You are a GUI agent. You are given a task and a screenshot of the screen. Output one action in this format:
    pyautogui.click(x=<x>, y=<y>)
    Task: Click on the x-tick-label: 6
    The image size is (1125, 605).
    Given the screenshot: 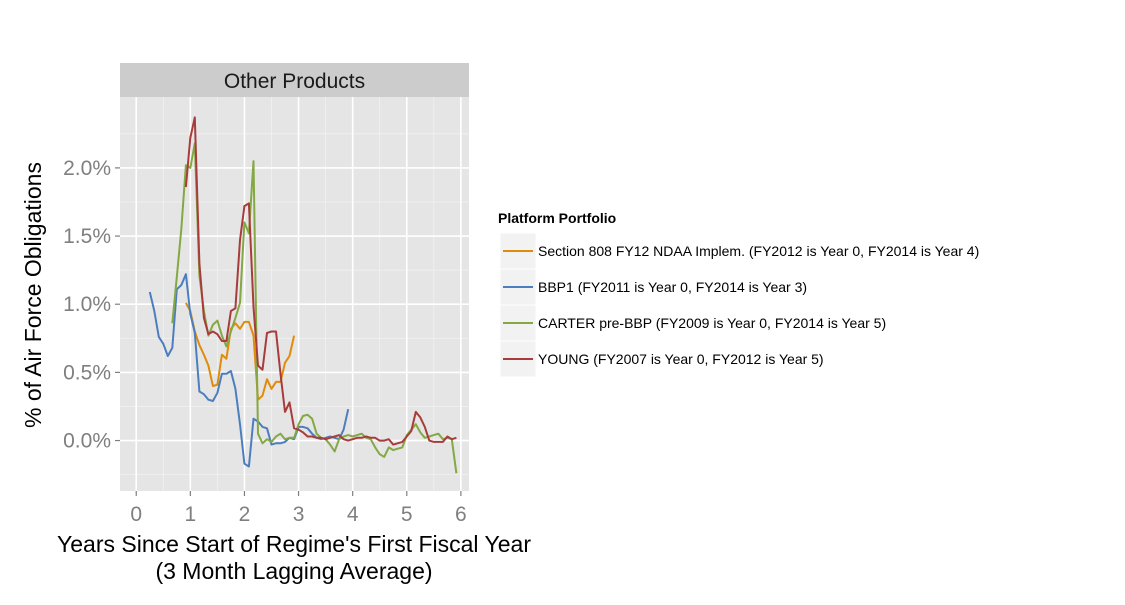 What is the action you would take?
    pyautogui.click(x=461, y=514)
    